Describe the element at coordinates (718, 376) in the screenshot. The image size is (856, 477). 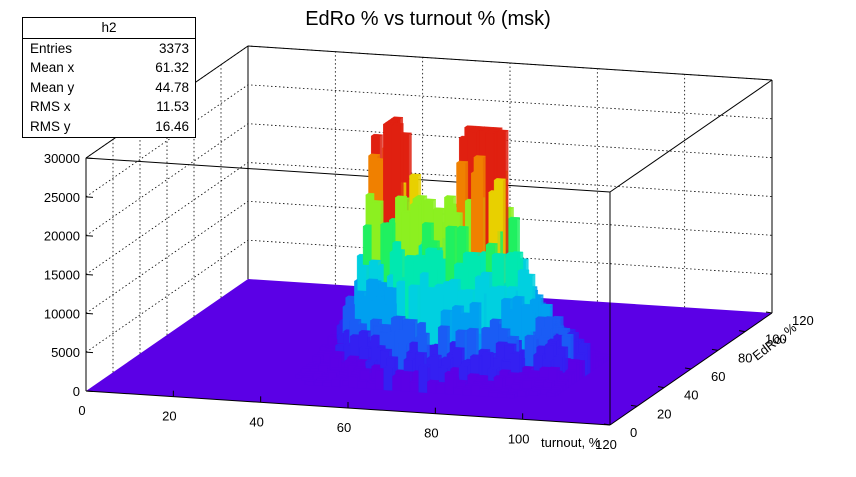
I see `y-tick-label: 60` at that location.